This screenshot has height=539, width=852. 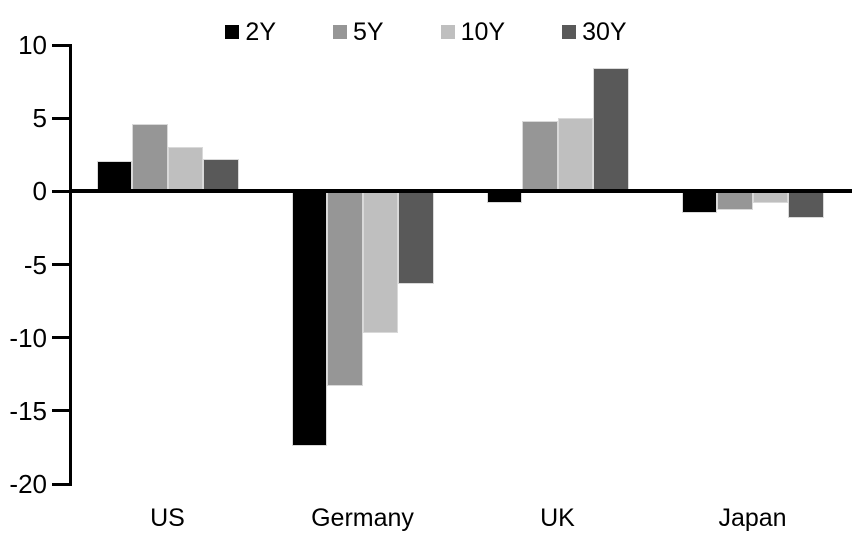 What do you see at coordinates (345, 288) in the screenshot?
I see `bar-germany-5y` at bounding box center [345, 288].